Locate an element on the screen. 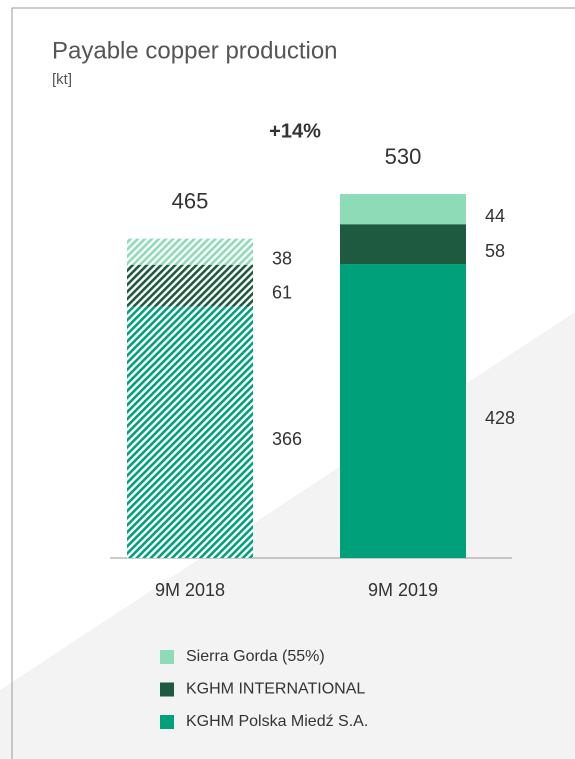 This screenshot has height=759, width=575. legend-label: KGHM Polska Miedź S.A. is located at coordinates (277, 721).